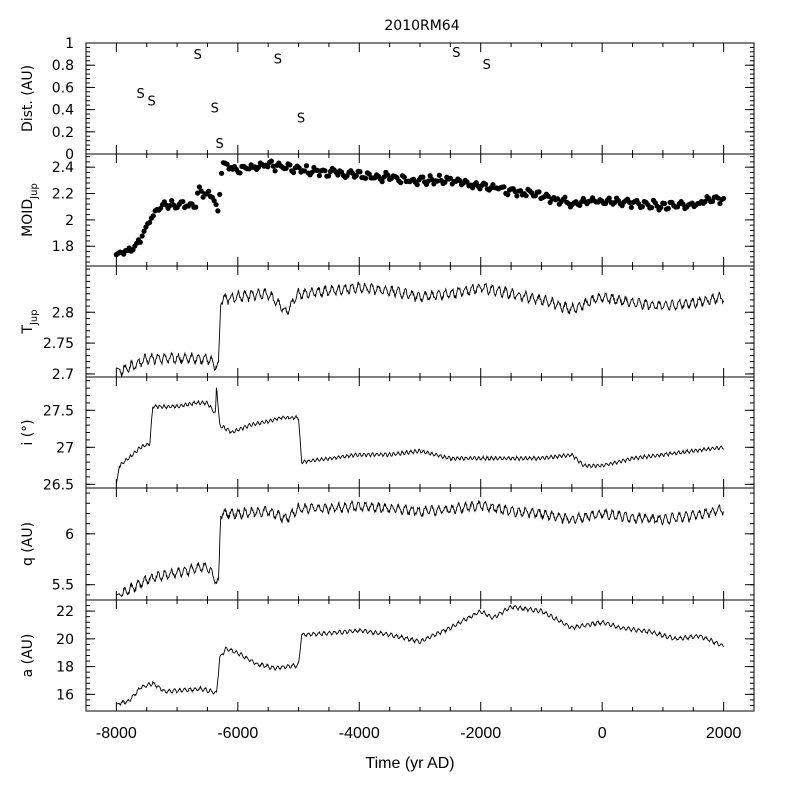 This screenshot has height=801, width=797. What do you see at coordinates (65, 612) in the screenshot?
I see `y-tick-label: 22` at bounding box center [65, 612].